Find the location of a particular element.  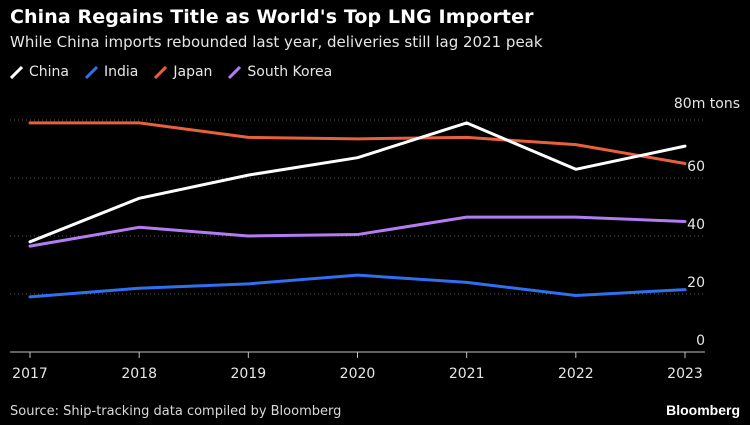

series-line-india is located at coordinates (357, 286).